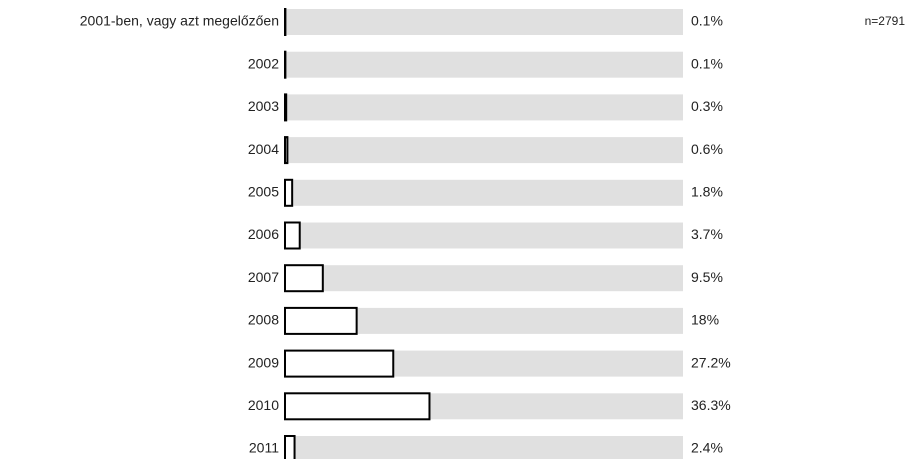  Describe the element at coordinates (263, 106) in the screenshot. I see `category-label: 2003` at that location.